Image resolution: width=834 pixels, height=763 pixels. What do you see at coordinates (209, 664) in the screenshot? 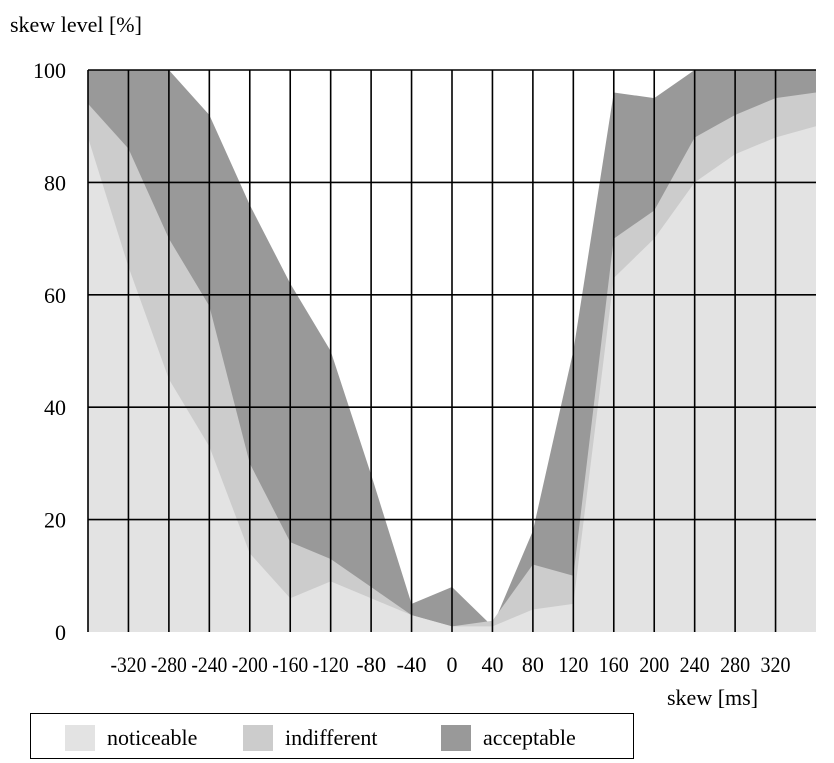
I see `x-tick-label: -240` at bounding box center [209, 664].